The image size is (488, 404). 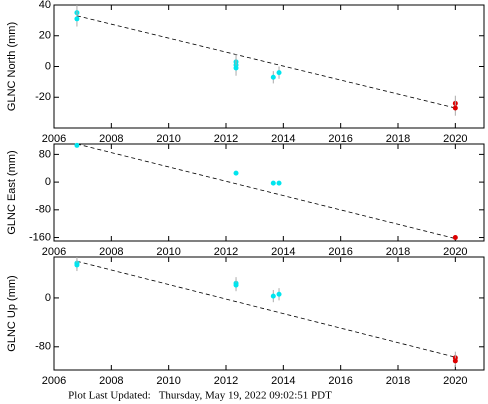 What do you see at coordinates (12, 66) in the screenshot?
I see `y-axis-label: GLNC North (mm)` at bounding box center [12, 66].